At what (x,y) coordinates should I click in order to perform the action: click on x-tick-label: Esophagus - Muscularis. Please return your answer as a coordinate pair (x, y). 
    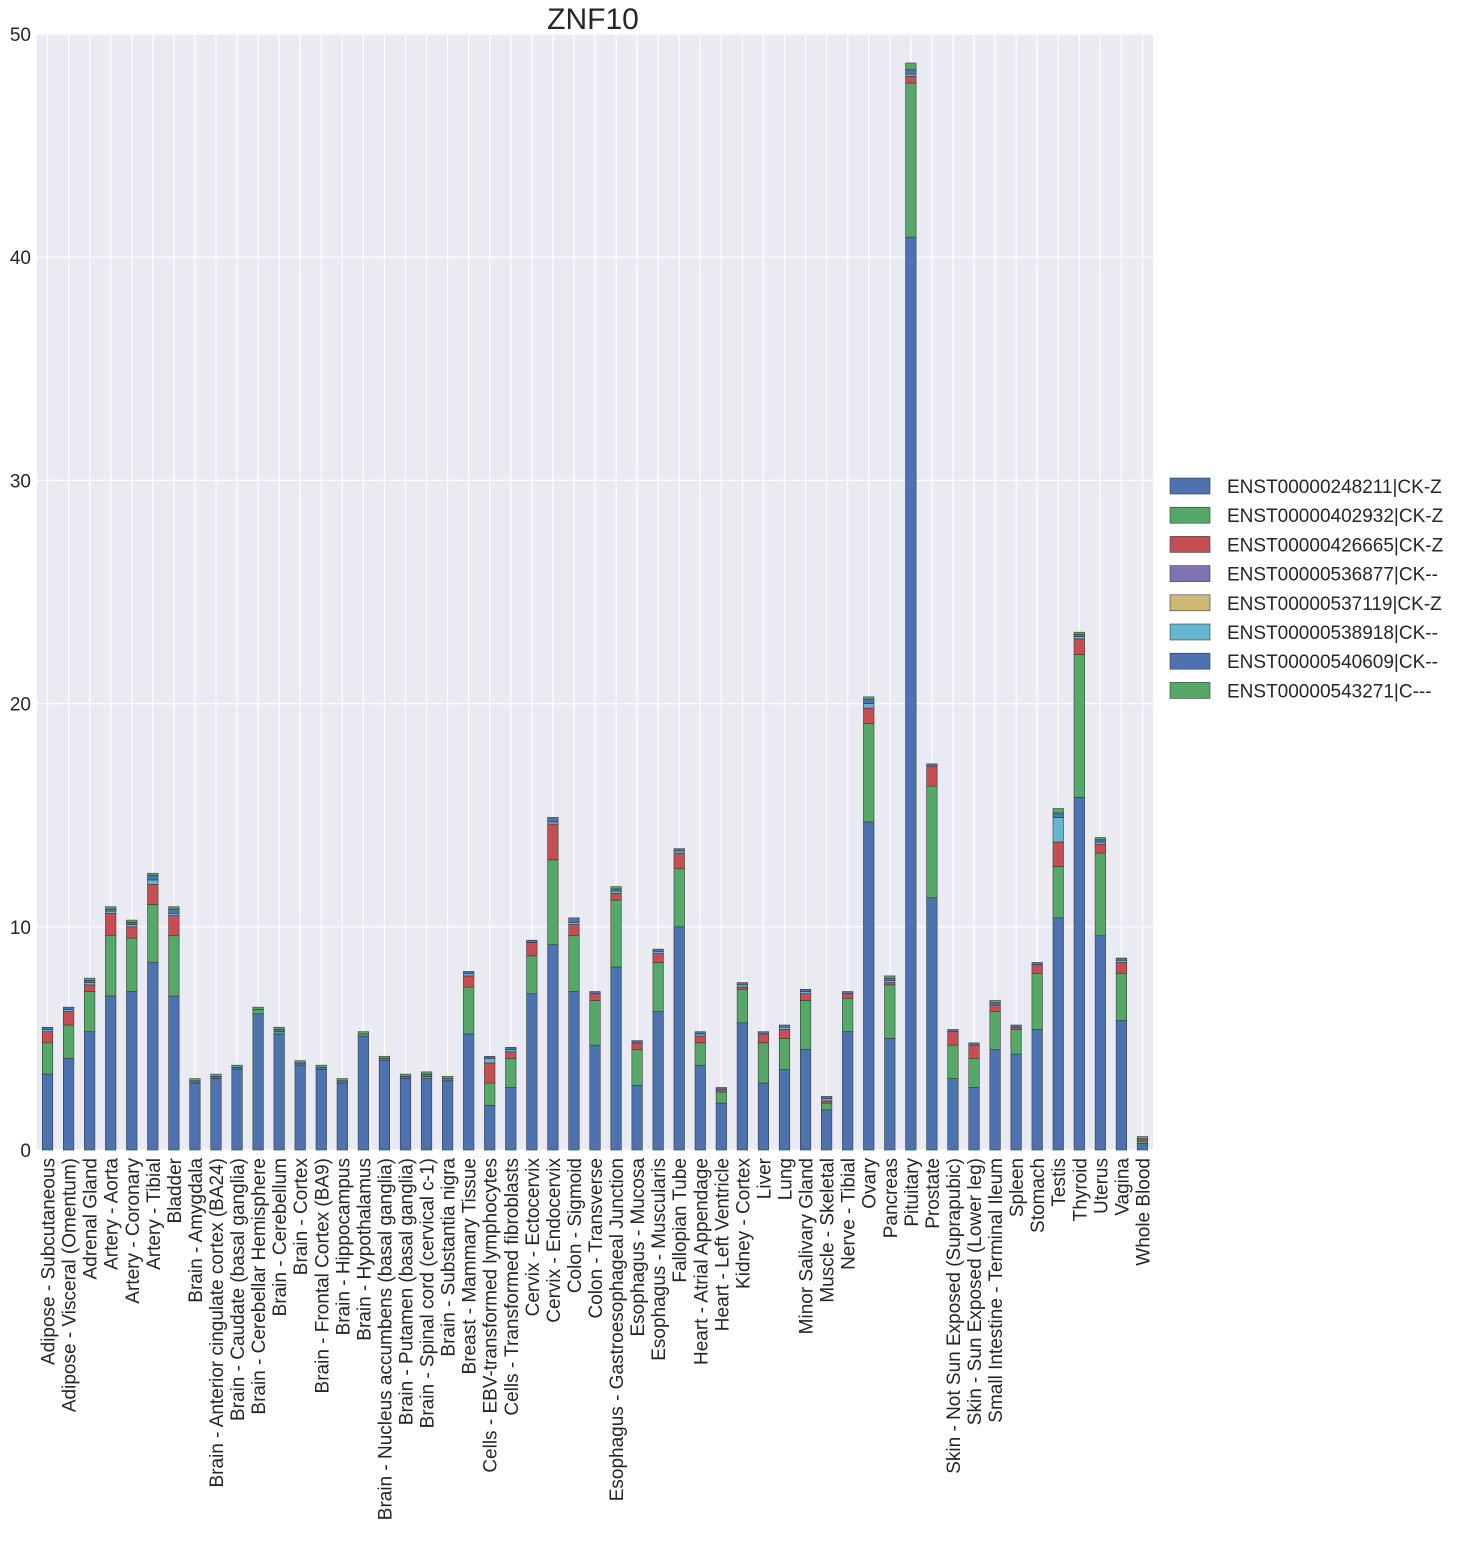
    Looking at the image, I should click on (659, 1259).